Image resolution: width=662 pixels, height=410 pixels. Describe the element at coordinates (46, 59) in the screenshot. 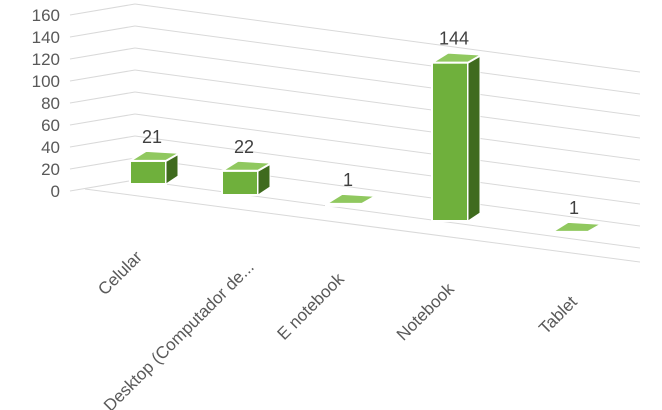

I see `y-tick-label: 120` at that location.